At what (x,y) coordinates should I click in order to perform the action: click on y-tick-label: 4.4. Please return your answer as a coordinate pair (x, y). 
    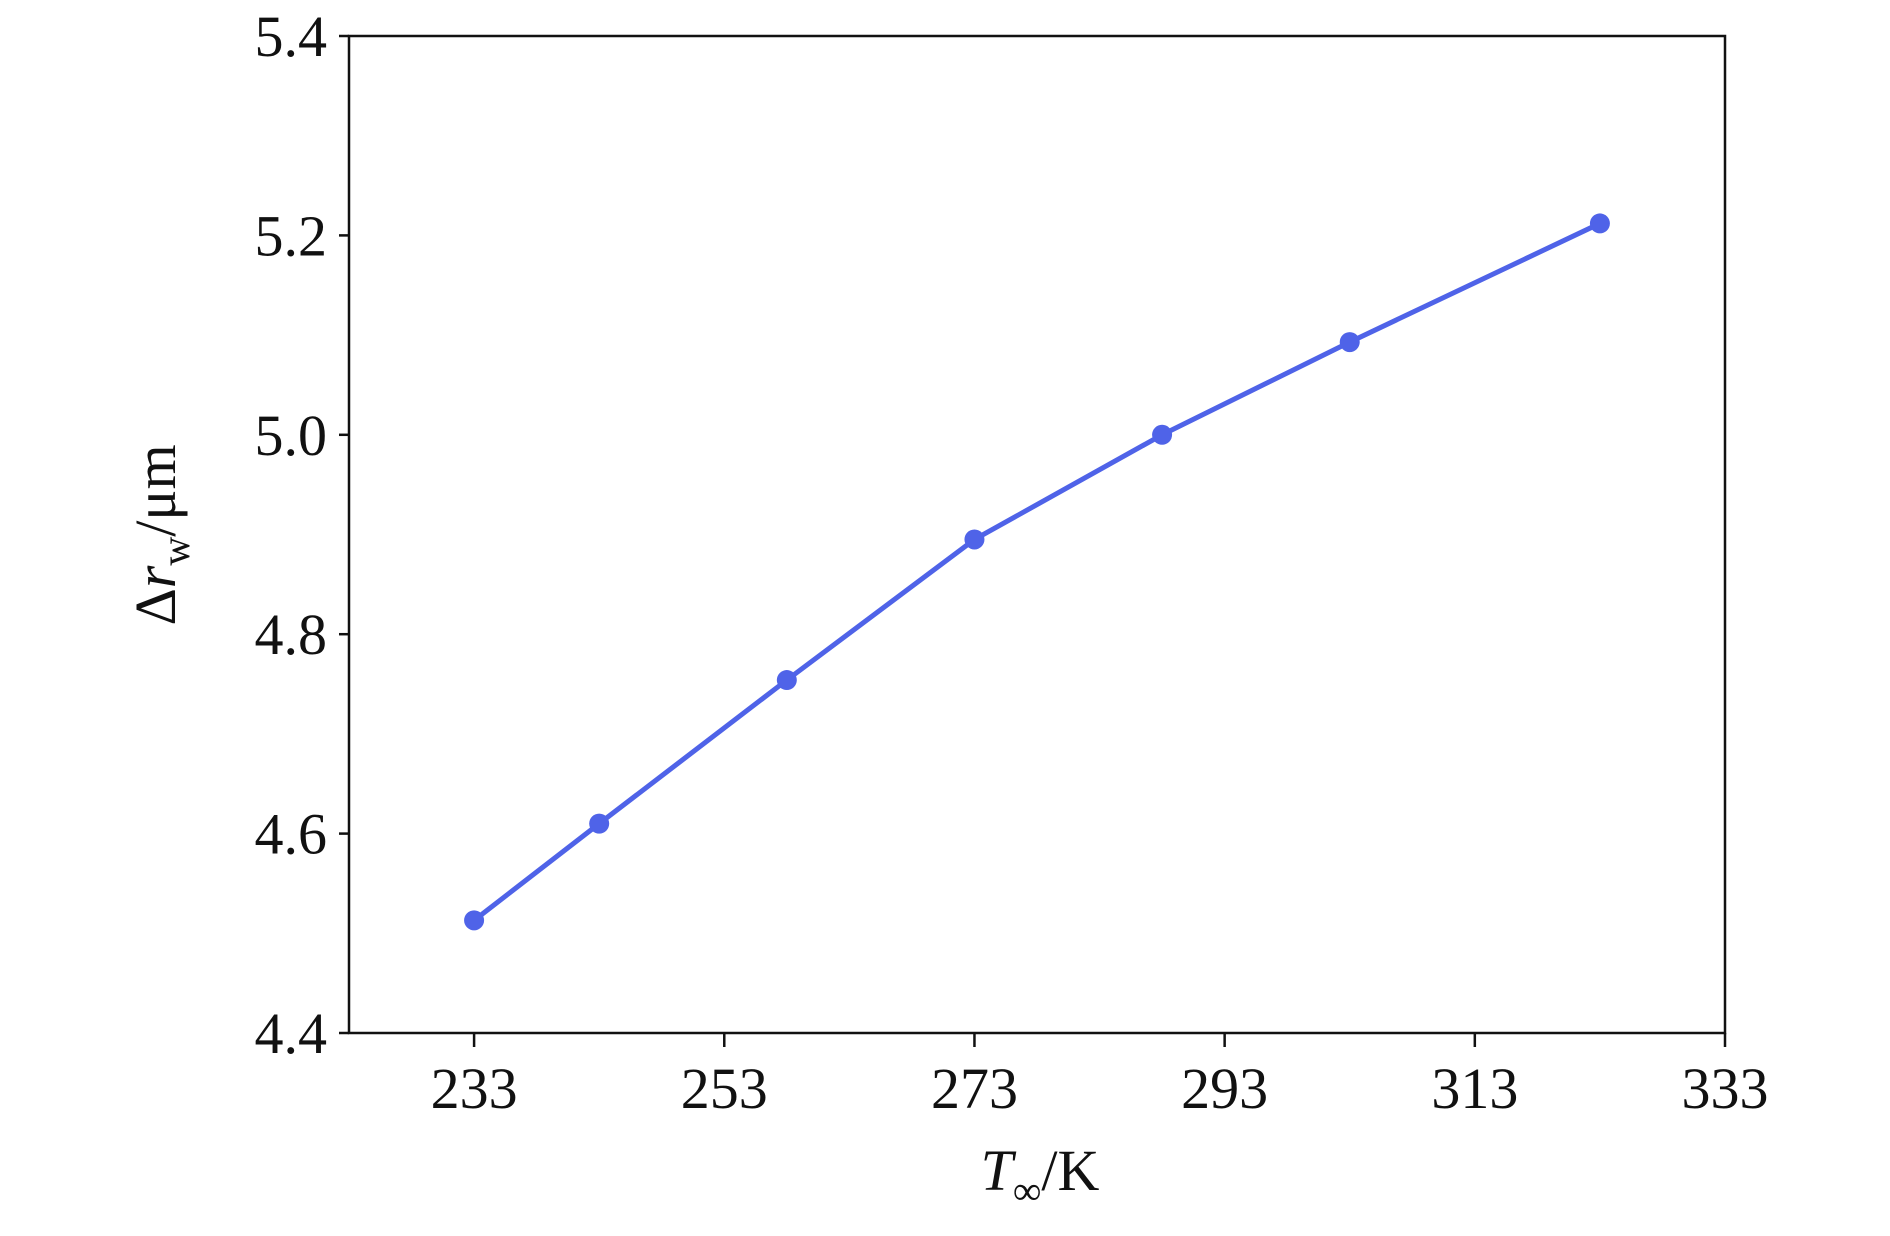
    Looking at the image, I should click on (291, 1033).